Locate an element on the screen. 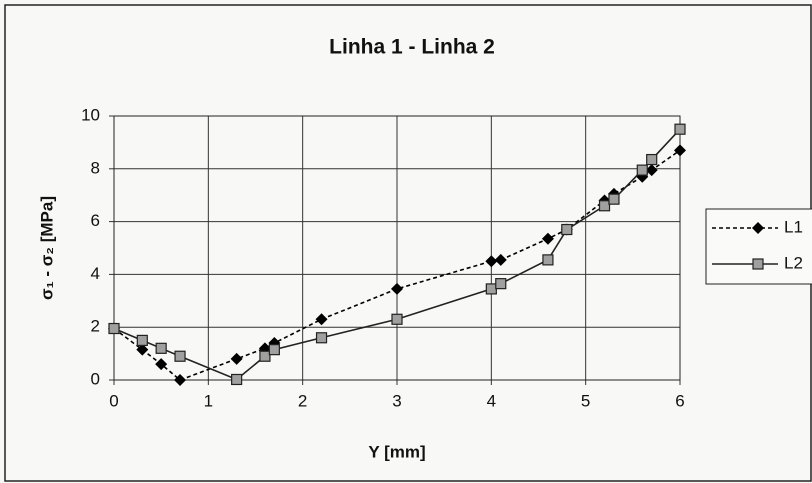  y-tick-label: 6 is located at coordinates (95, 220).